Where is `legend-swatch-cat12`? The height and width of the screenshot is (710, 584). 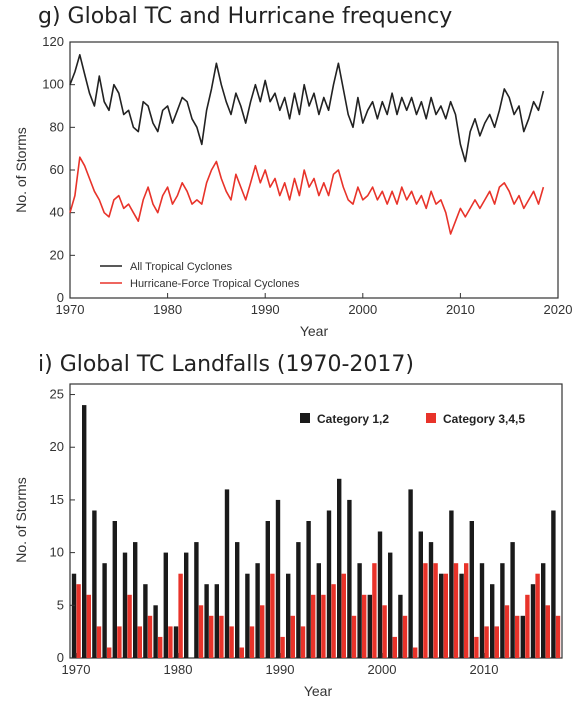 legend-swatch-cat12 is located at coordinates (305, 418).